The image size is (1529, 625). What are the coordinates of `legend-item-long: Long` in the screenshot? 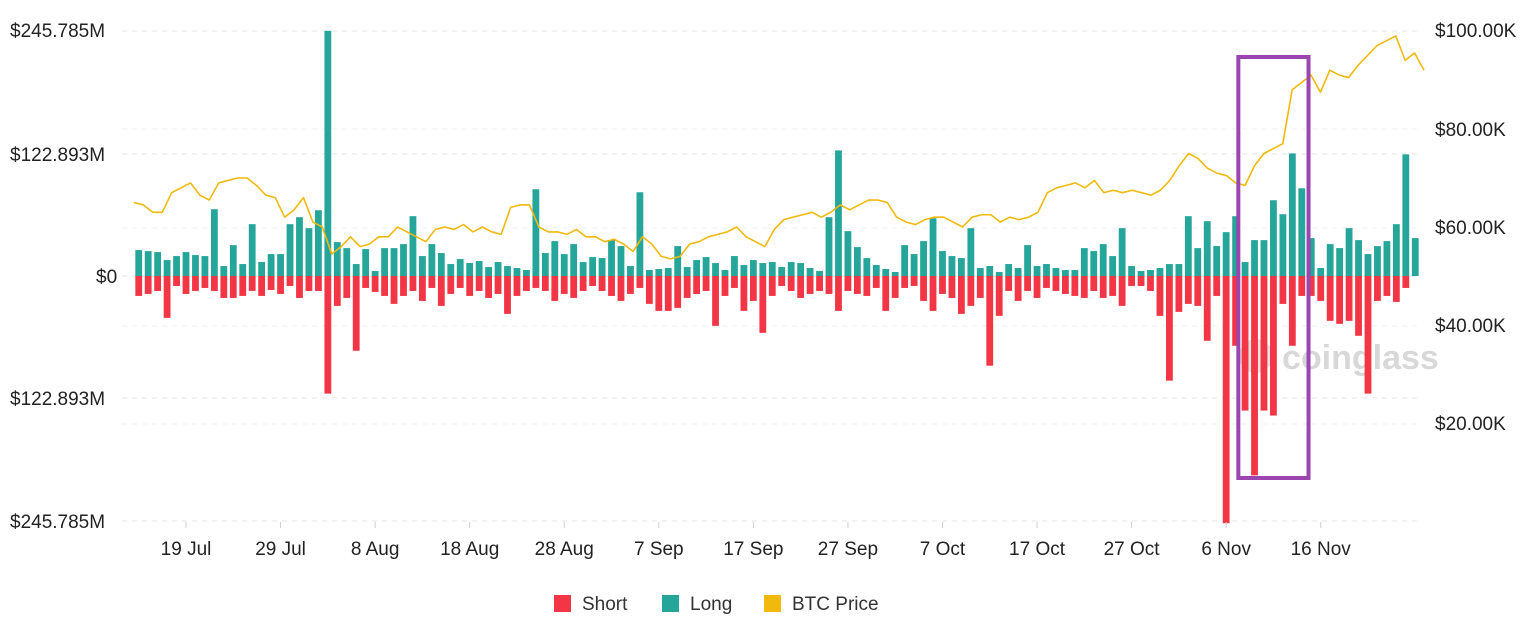 It's located at (697, 604).